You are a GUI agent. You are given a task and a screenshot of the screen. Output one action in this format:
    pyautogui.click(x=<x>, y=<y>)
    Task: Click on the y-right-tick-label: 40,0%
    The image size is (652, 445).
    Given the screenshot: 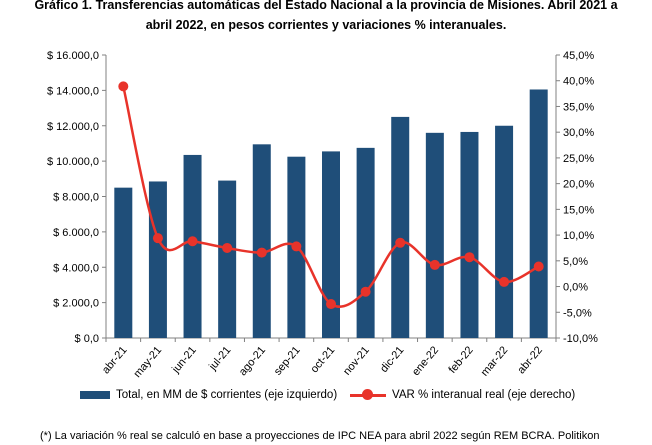 What is the action you would take?
    pyautogui.click(x=578, y=82)
    